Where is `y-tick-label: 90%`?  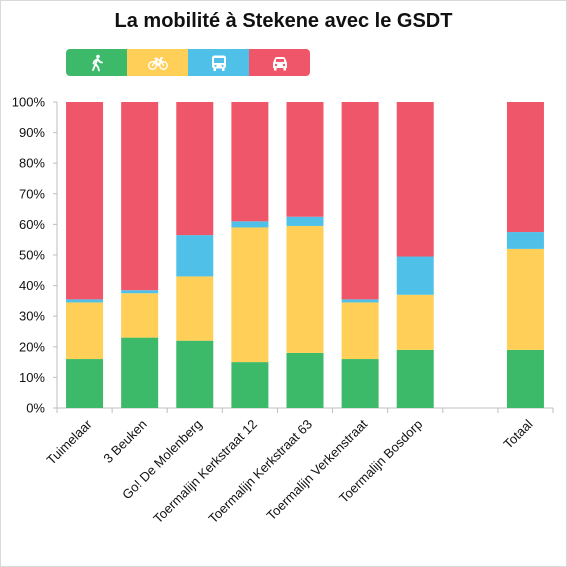 y-tick-label: 90% is located at coordinates (32, 132).